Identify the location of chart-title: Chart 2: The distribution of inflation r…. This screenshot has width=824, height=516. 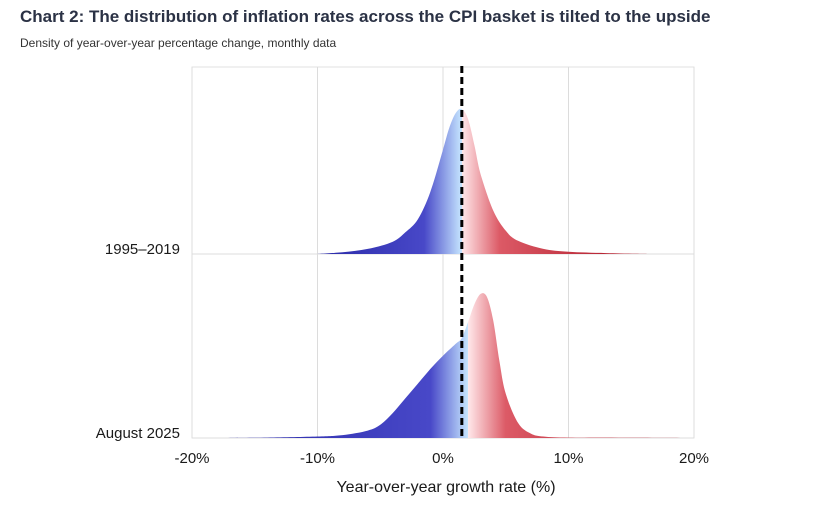
(365, 16).